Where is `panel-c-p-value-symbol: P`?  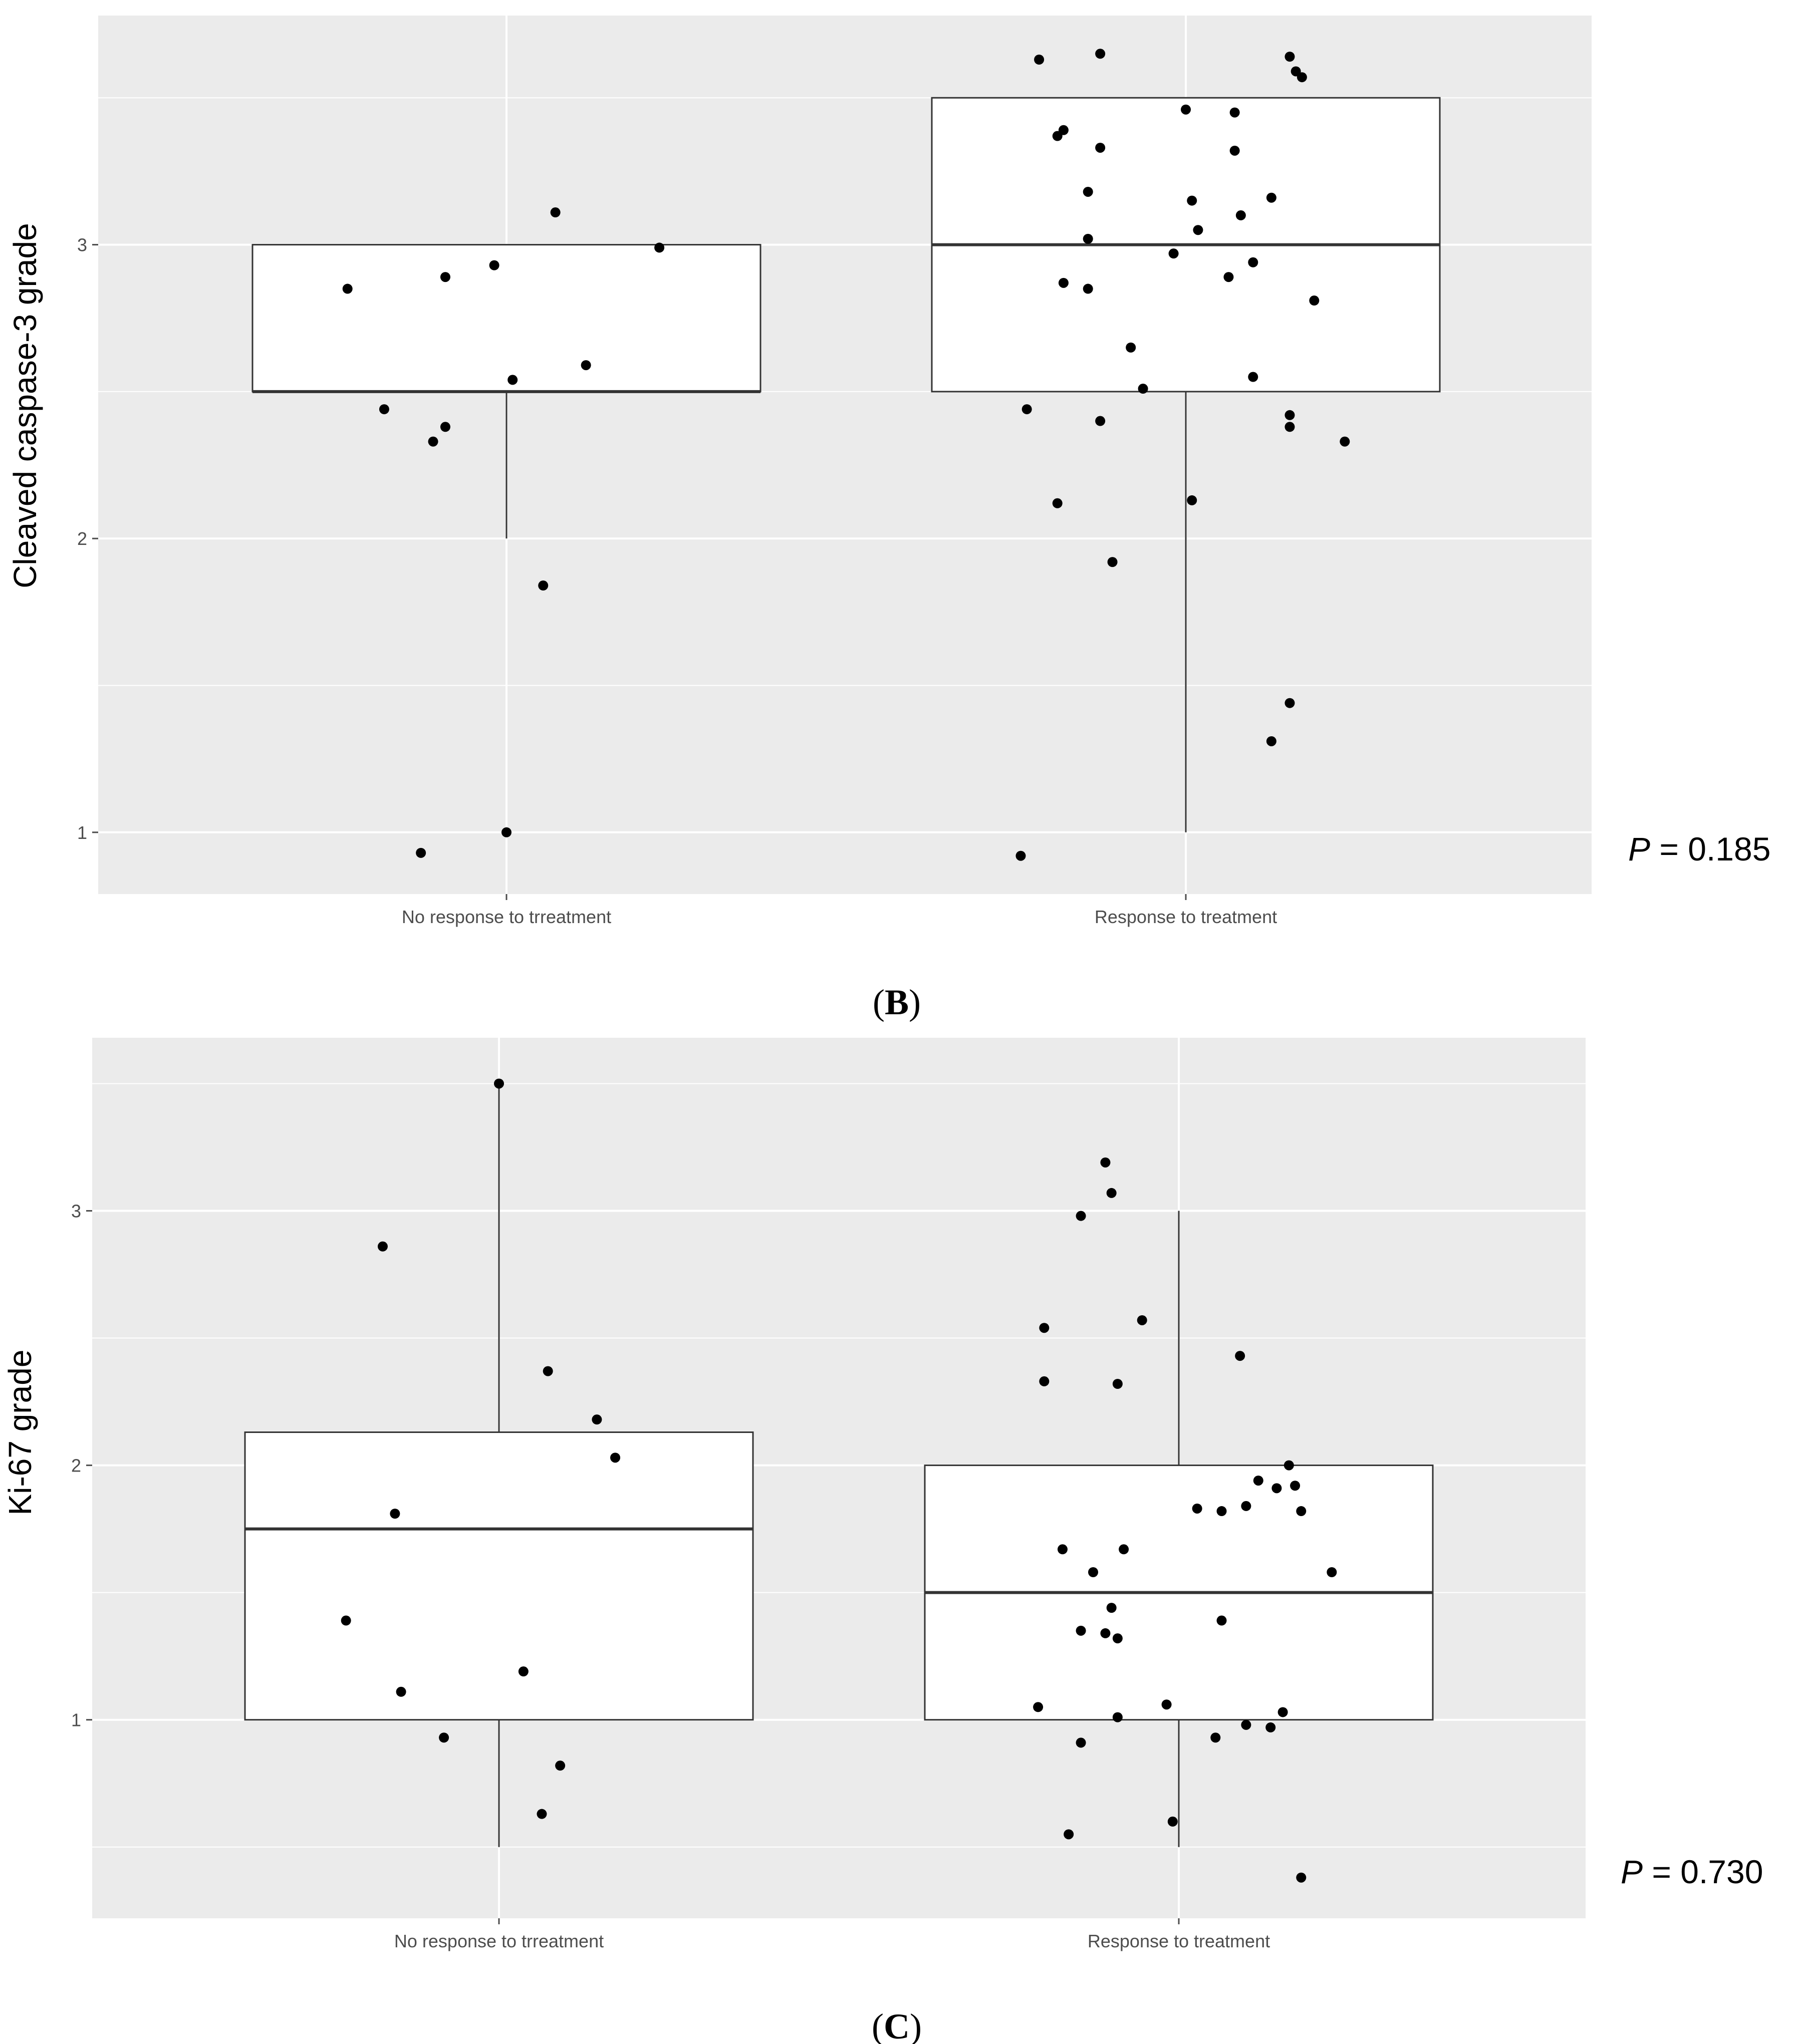 panel-c-p-value-symbol: P is located at coordinates (1632, 1871).